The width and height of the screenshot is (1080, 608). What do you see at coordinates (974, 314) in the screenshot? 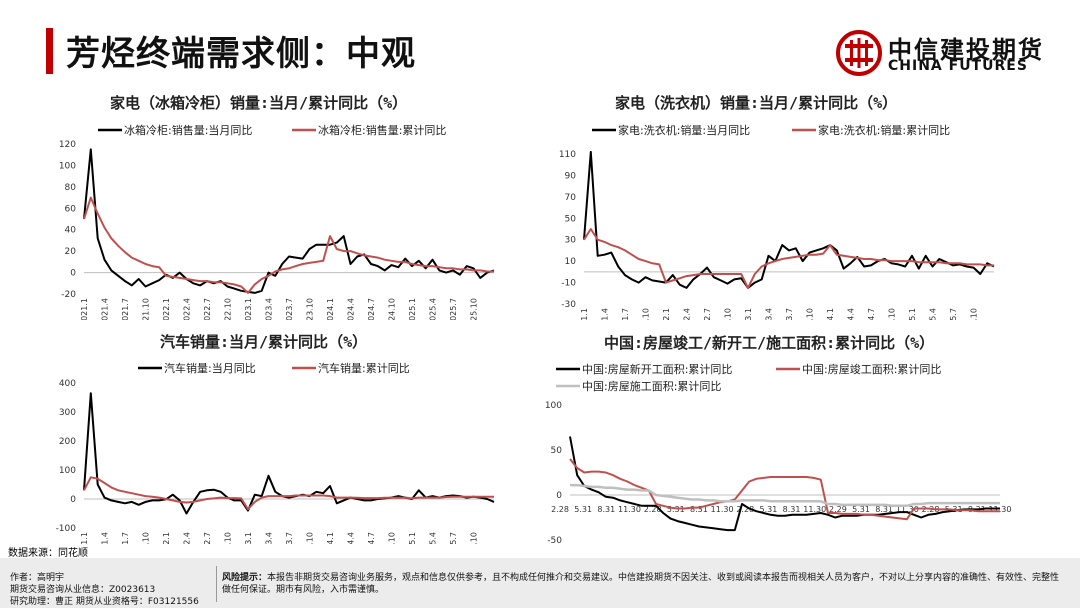
I see `x-tick-label: 2025.10` at bounding box center [974, 314].